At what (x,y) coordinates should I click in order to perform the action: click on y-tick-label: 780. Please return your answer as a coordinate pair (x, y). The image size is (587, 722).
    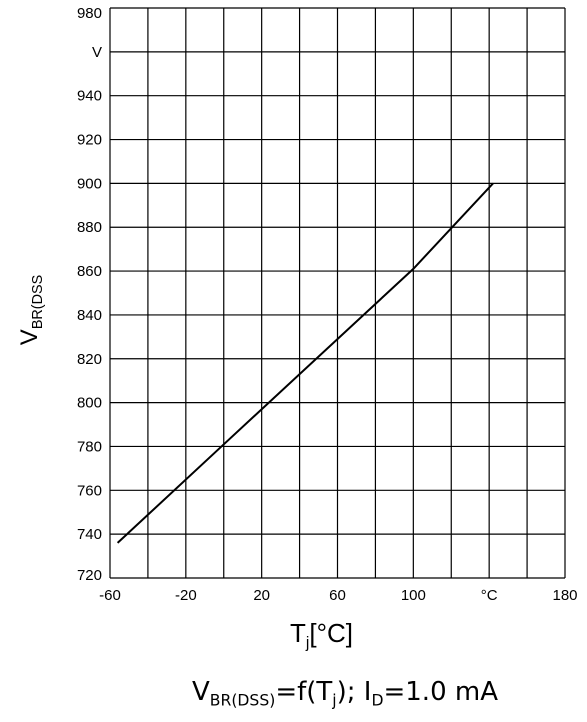
    Looking at the image, I should click on (89, 446).